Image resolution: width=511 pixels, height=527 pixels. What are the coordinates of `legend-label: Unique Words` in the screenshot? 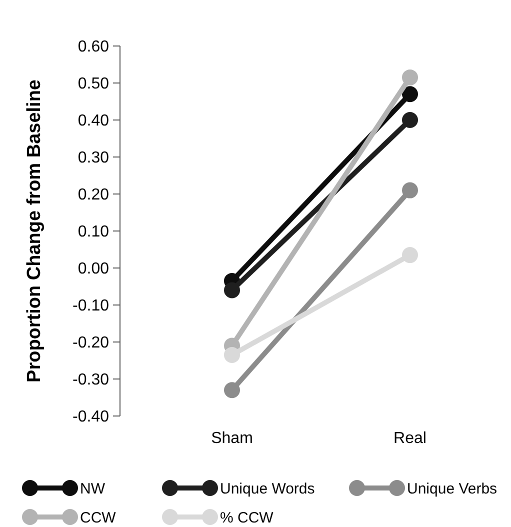 It's located at (267, 489).